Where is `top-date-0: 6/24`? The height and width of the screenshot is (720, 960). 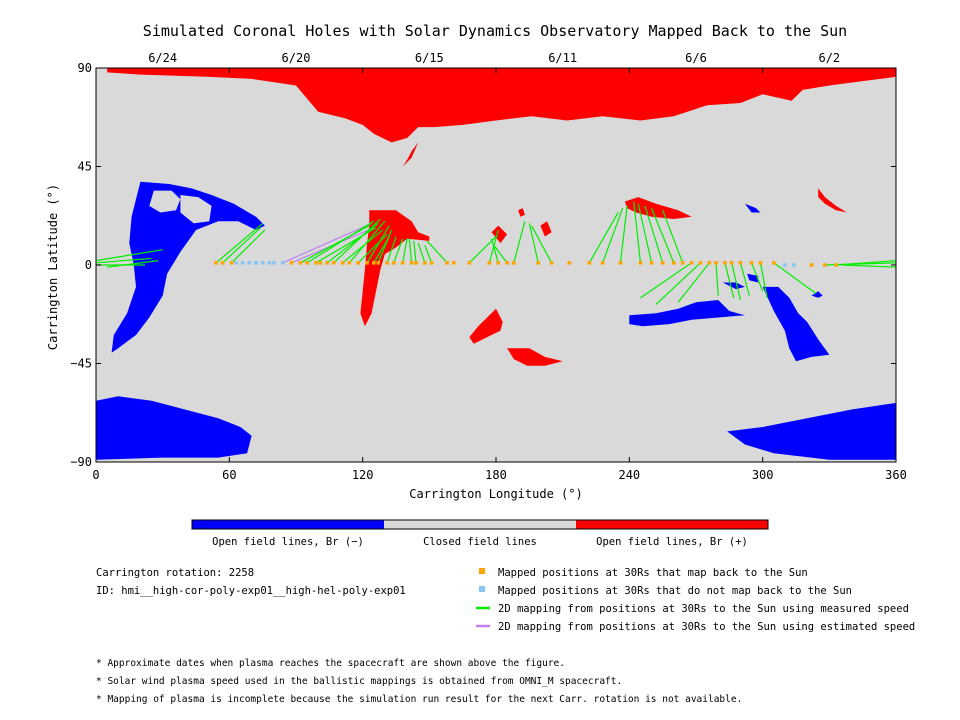
top-date-0: 6/24 is located at coordinates (162, 58).